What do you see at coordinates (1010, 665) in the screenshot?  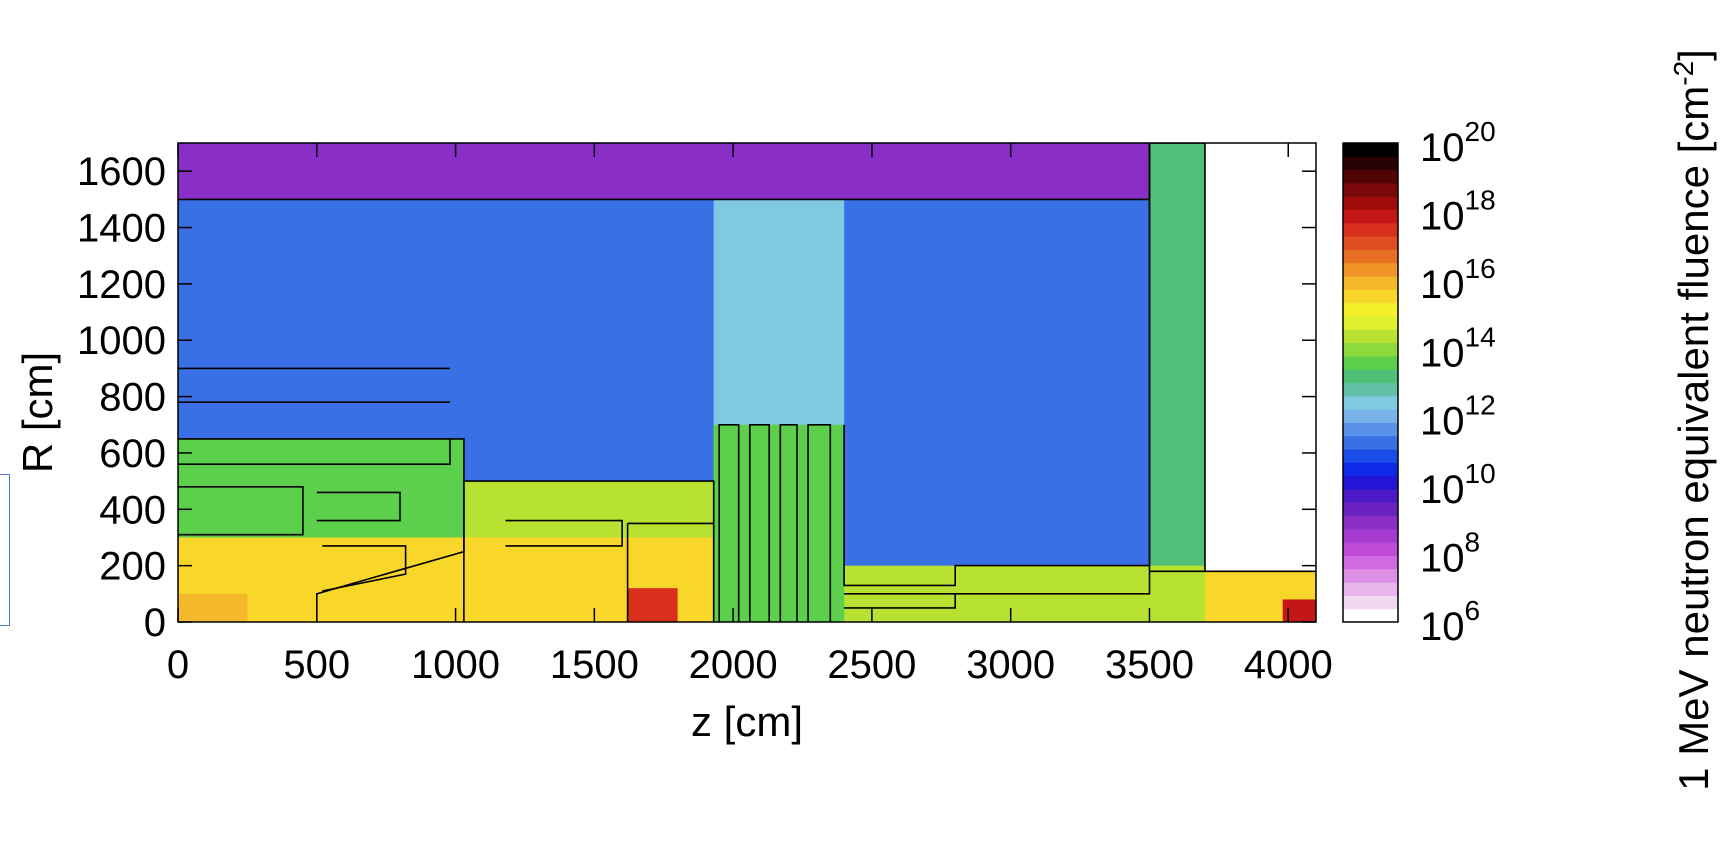 I see `x-tick-label: 3000` at bounding box center [1010, 665].